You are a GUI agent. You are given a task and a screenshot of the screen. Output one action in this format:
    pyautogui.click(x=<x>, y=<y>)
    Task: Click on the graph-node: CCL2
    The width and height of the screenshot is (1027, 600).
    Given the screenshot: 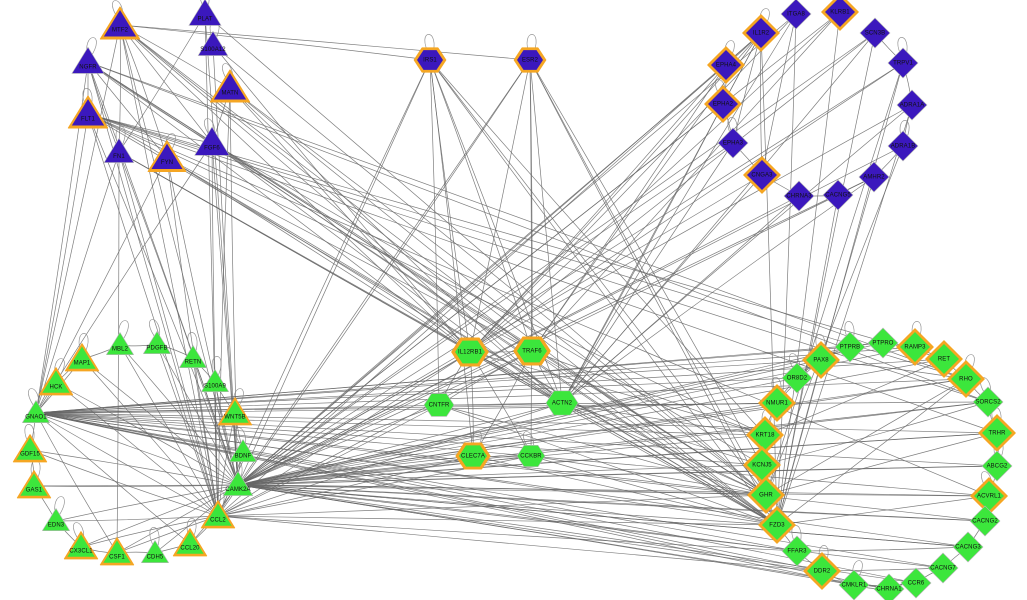 What is the action you would take?
    pyautogui.click(x=218, y=514)
    